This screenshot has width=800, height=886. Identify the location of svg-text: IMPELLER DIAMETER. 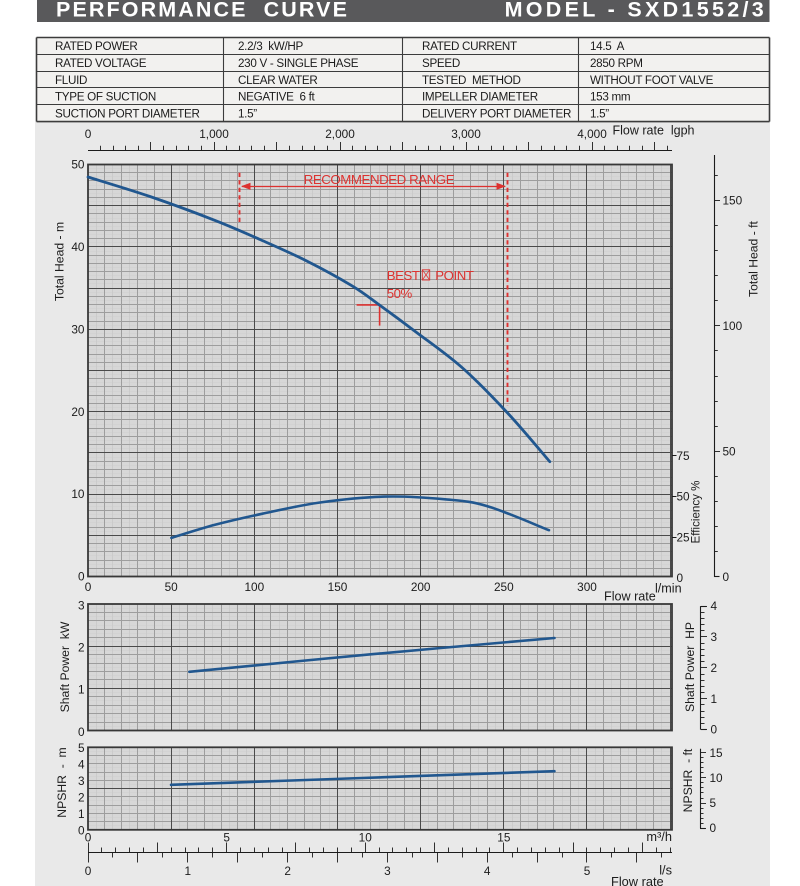
(480, 97).